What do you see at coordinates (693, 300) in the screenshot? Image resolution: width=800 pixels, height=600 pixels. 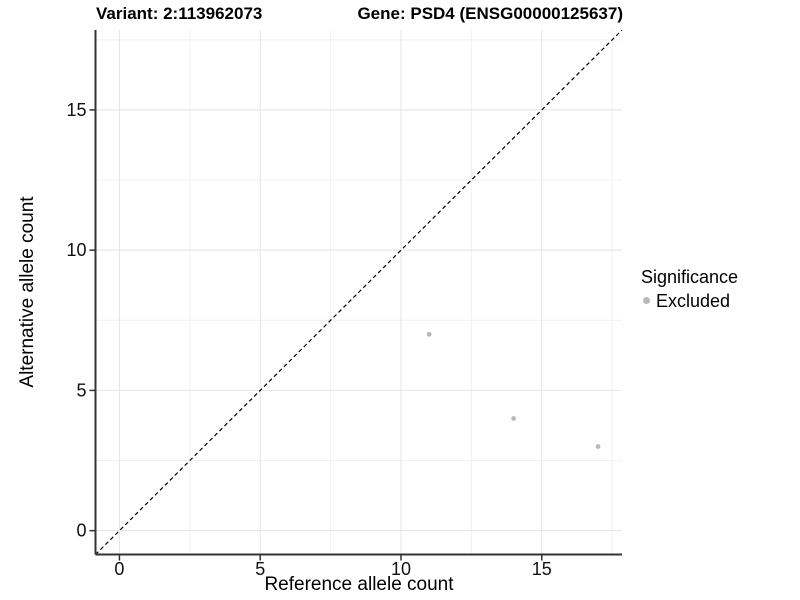 I see `legend-item-label: Excluded` at bounding box center [693, 300].